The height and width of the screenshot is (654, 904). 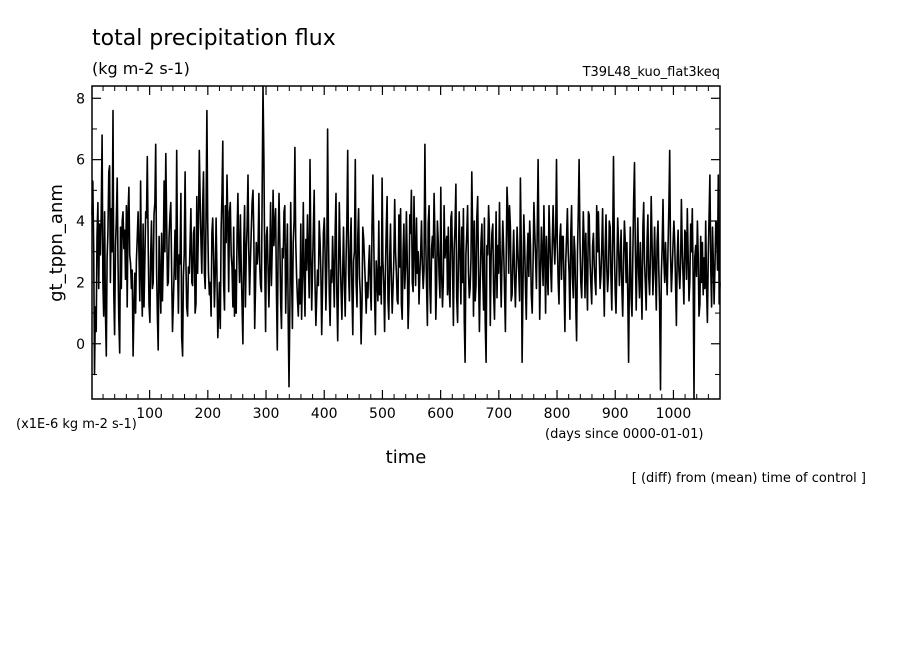 I want to click on y-axis-label: gt_tppn_anm, so click(x=56, y=243).